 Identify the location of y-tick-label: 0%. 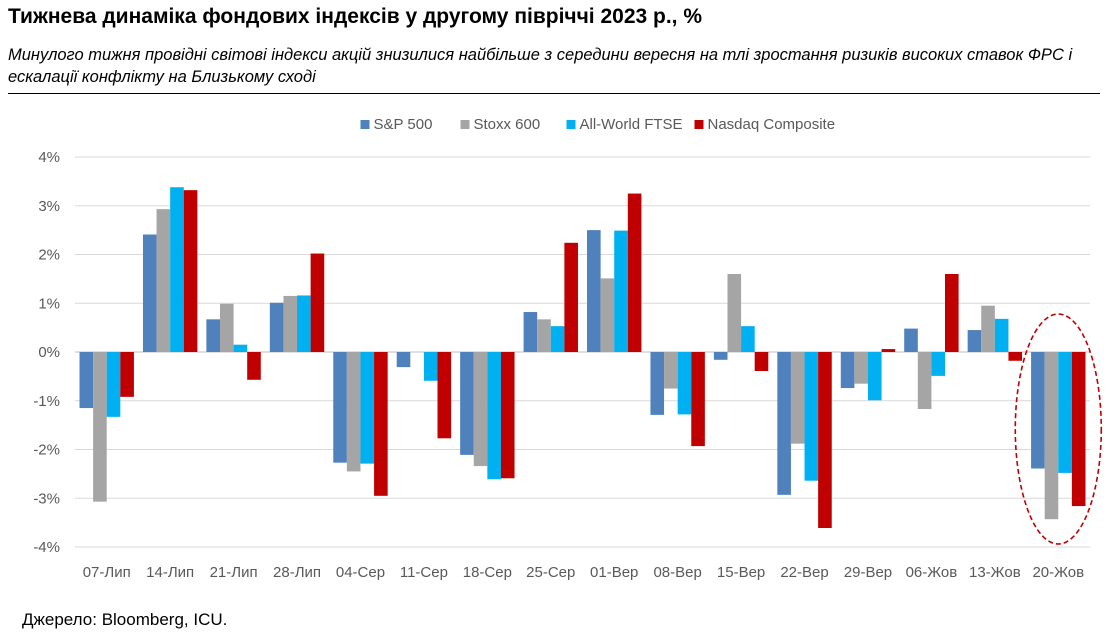
(49, 352).